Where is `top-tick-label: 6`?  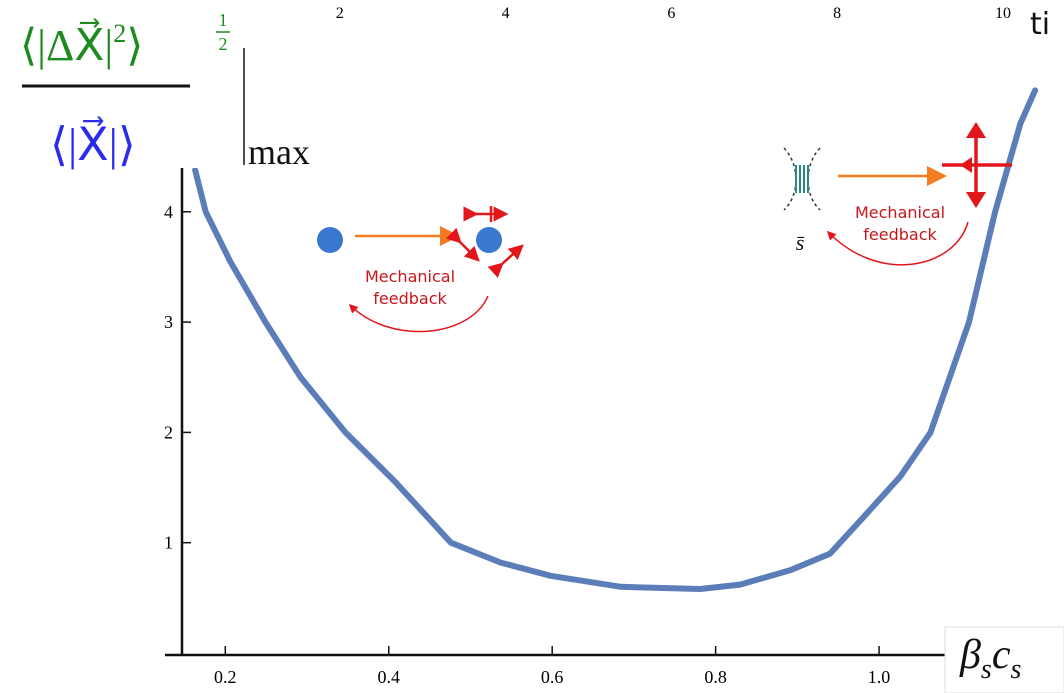 top-tick-label: 6 is located at coordinates (671, 13).